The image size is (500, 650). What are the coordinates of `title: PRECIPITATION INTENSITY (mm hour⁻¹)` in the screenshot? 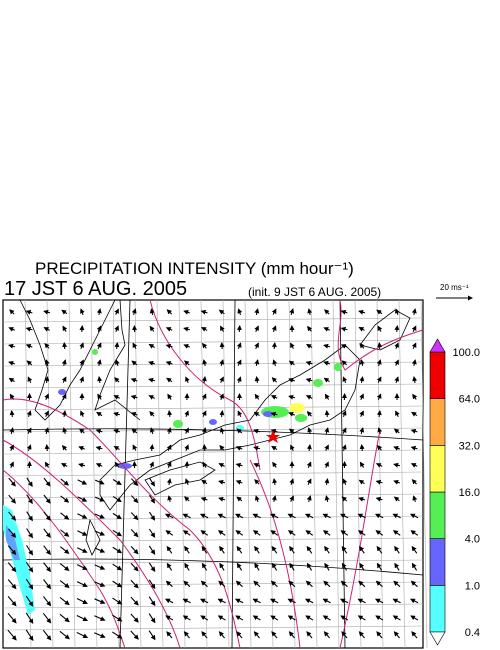 It's located at (194, 268).